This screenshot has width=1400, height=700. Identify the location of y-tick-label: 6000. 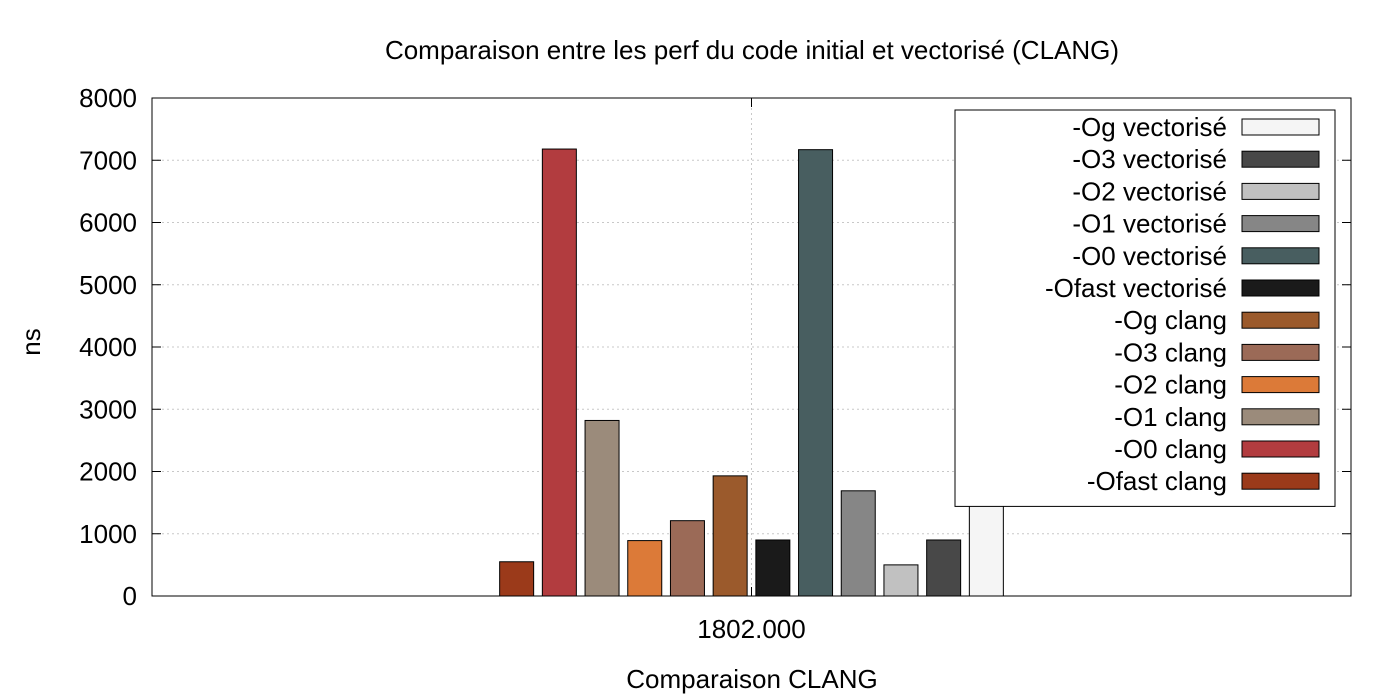
(108, 223).